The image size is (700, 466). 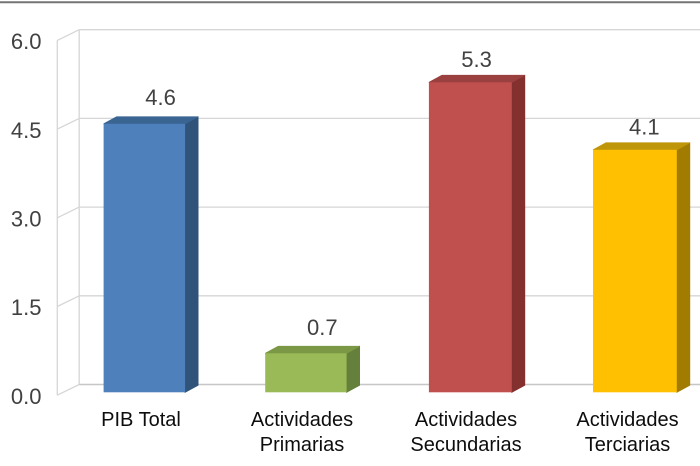 I want to click on svg-text: PIB Total, so click(x=141, y=420).